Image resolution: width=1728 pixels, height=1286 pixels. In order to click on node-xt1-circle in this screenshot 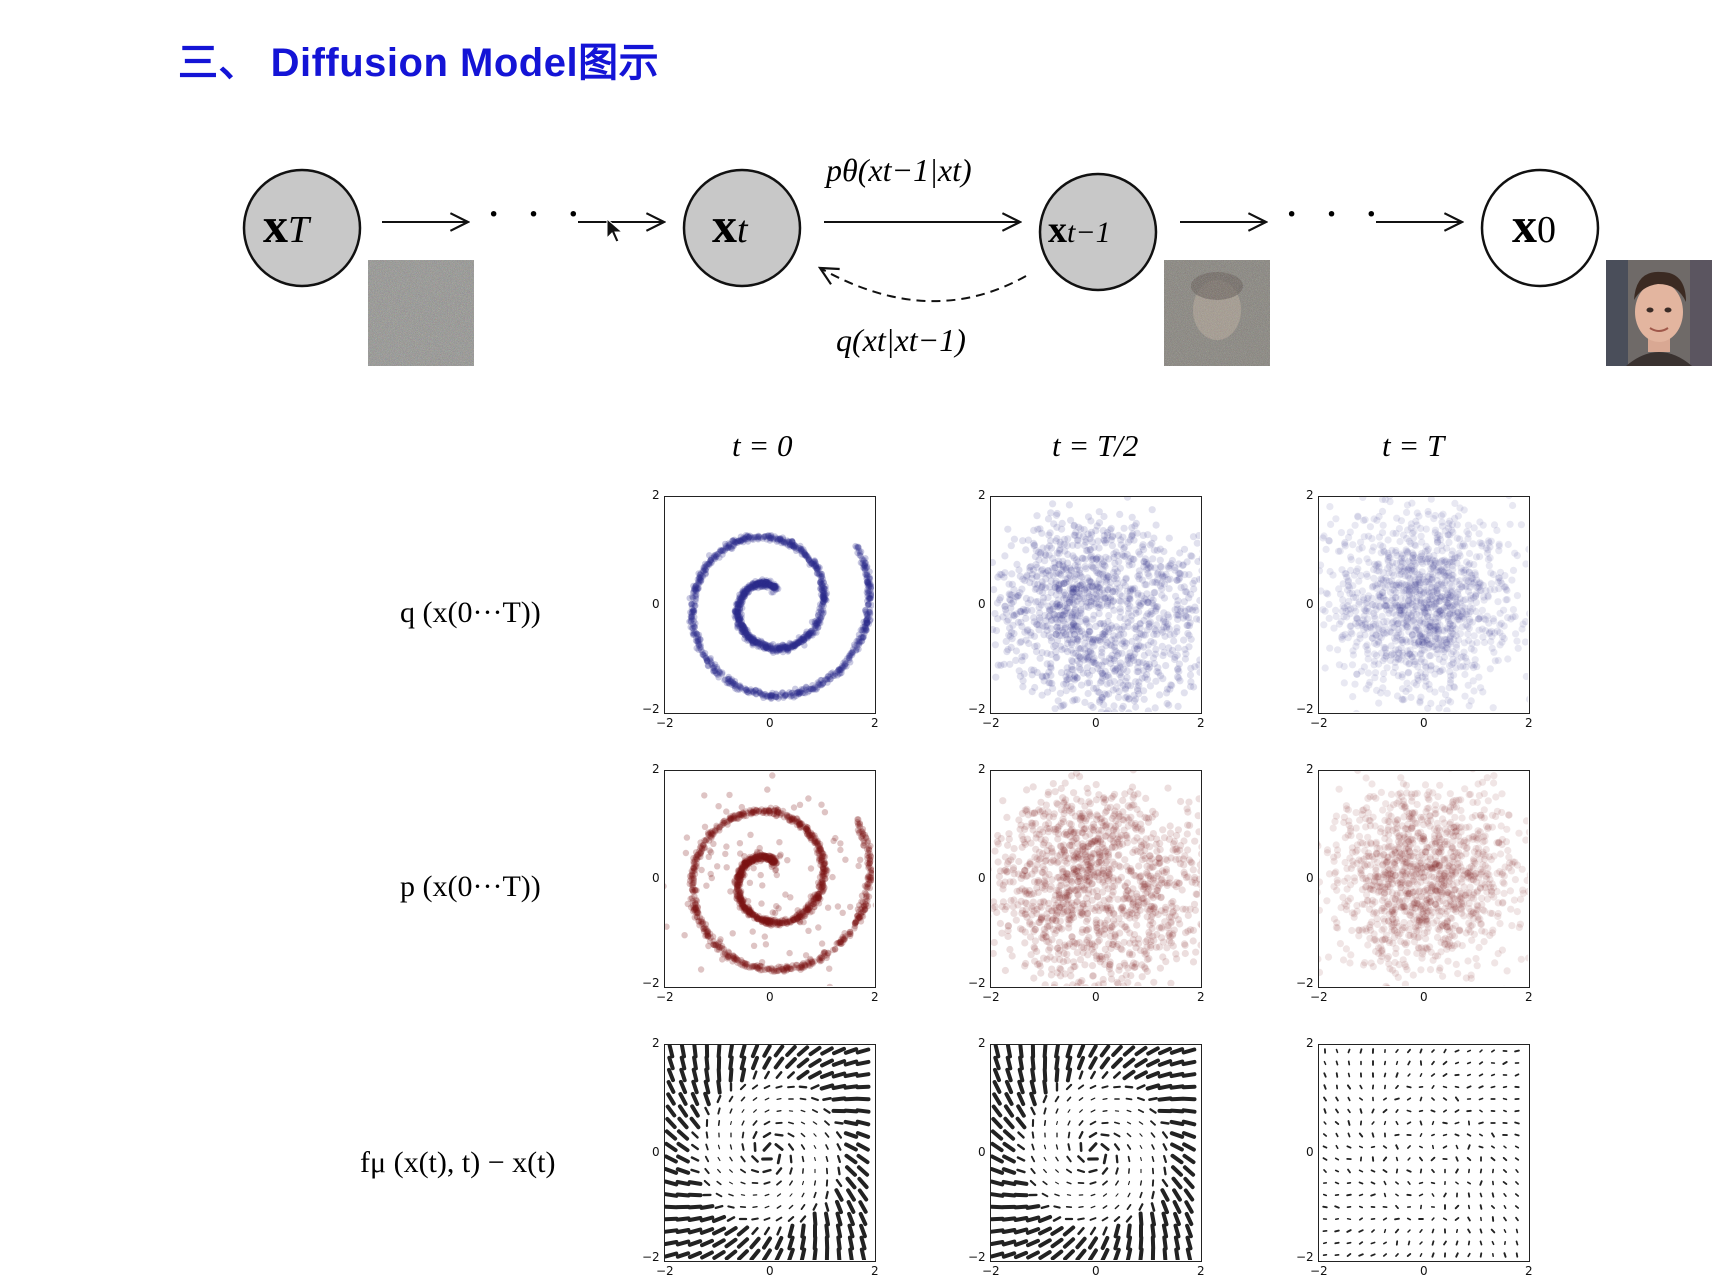, I will do `click(1098, 232)`.